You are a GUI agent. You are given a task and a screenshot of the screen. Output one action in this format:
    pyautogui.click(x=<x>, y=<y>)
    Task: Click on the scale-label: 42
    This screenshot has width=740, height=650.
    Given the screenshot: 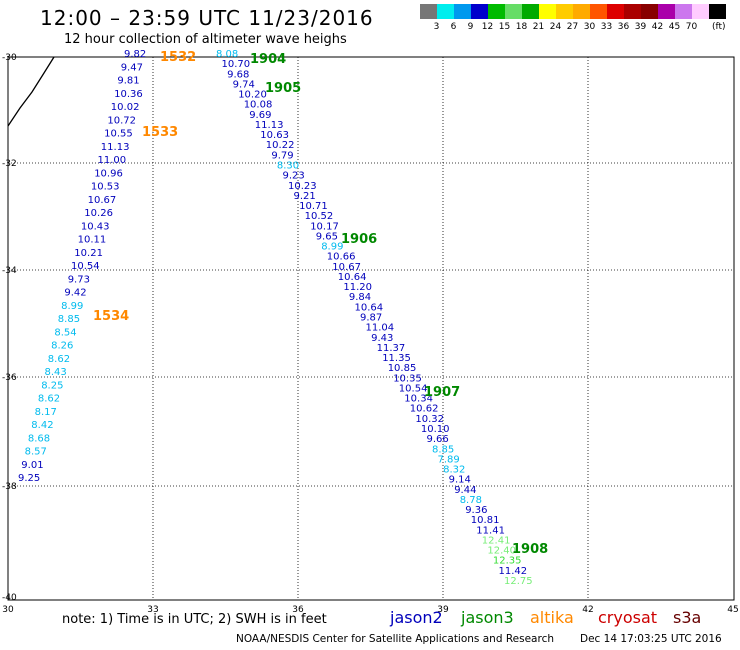 What is the action you would take?
    pyautogui.click(x=657, y=27)
    